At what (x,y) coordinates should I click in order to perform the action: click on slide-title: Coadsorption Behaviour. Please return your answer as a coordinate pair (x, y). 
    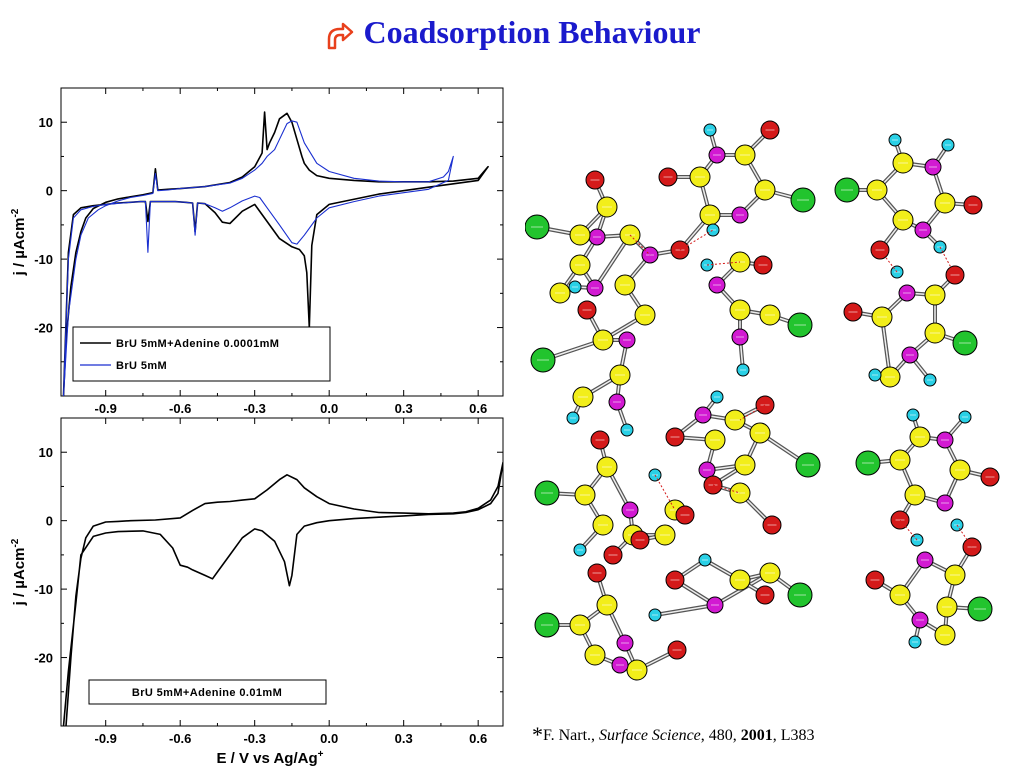
    Looking at the image, I should click on (512, 32).